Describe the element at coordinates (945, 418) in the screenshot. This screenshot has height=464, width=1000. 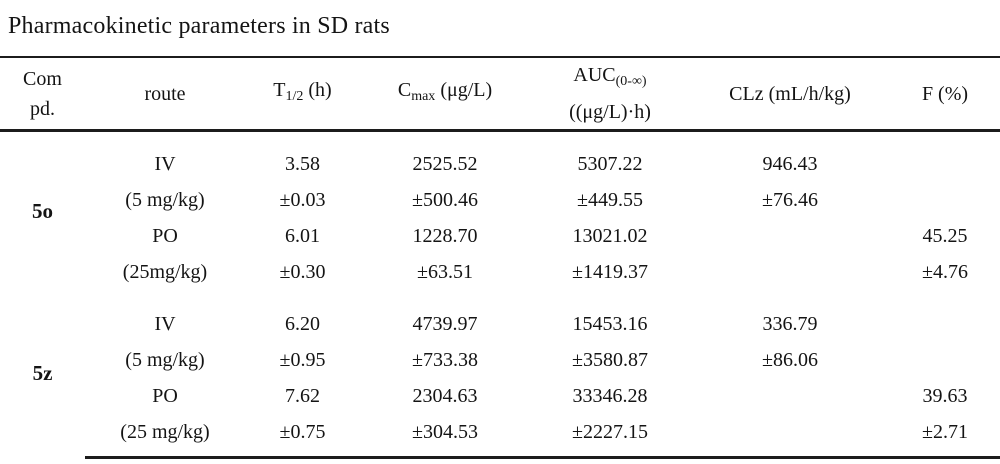
I see `f-cell: 39.63 ±2.71` at that location.